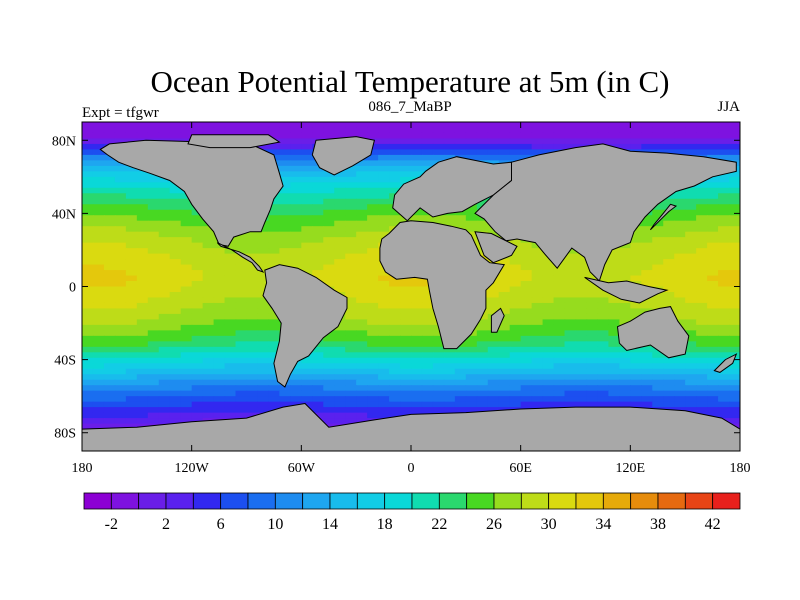 This screenshot has width=800, height=600. I want to click on land-north-america, so click(191, 193).